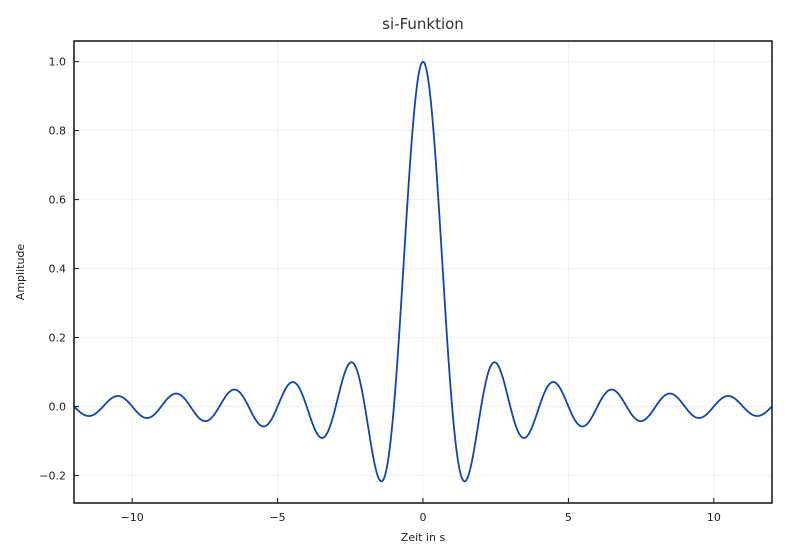 The image size is (786, 560). What do you see at coordinates (52, 475) in the screenshot?
I see `y-tick-label: −0.2` at bounding box center [52, 475].